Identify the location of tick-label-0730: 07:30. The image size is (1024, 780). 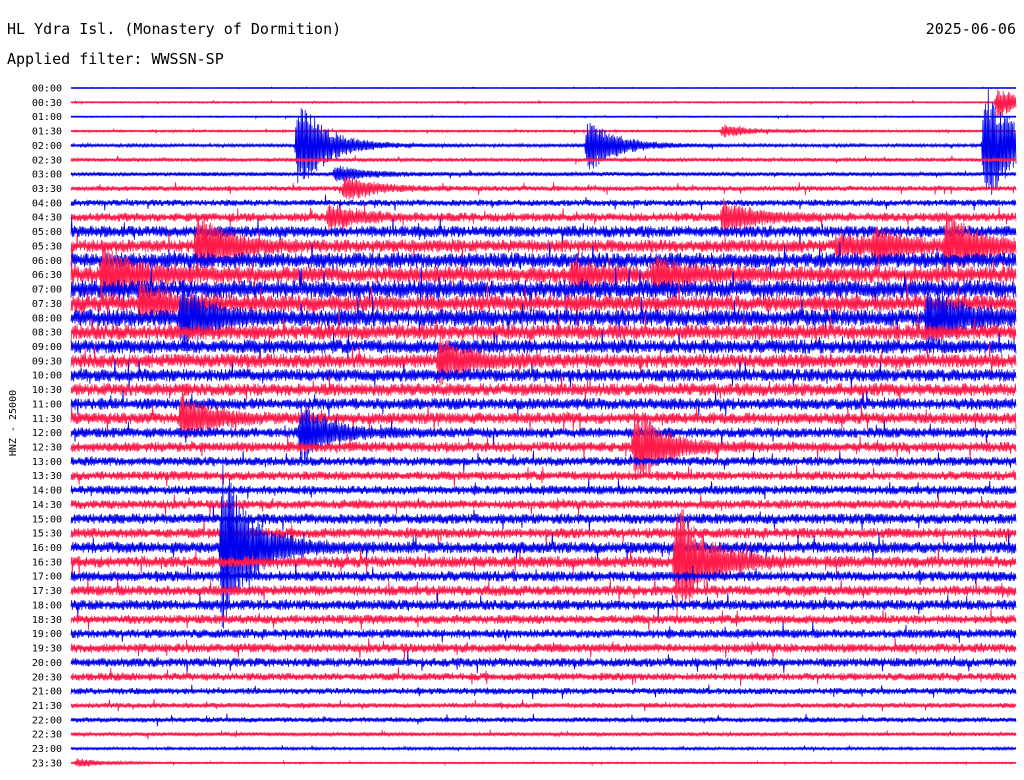
(47, 304).